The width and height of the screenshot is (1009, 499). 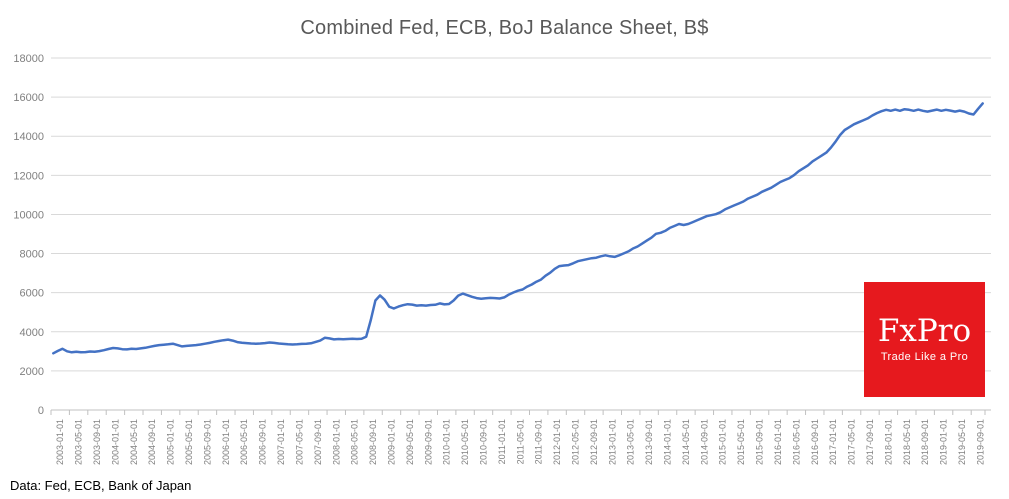 What do you see at coordinates (907, 442) in the screenshot?
I see `x-tick-label: 2018-05-01` at bounding box center [907, 442].